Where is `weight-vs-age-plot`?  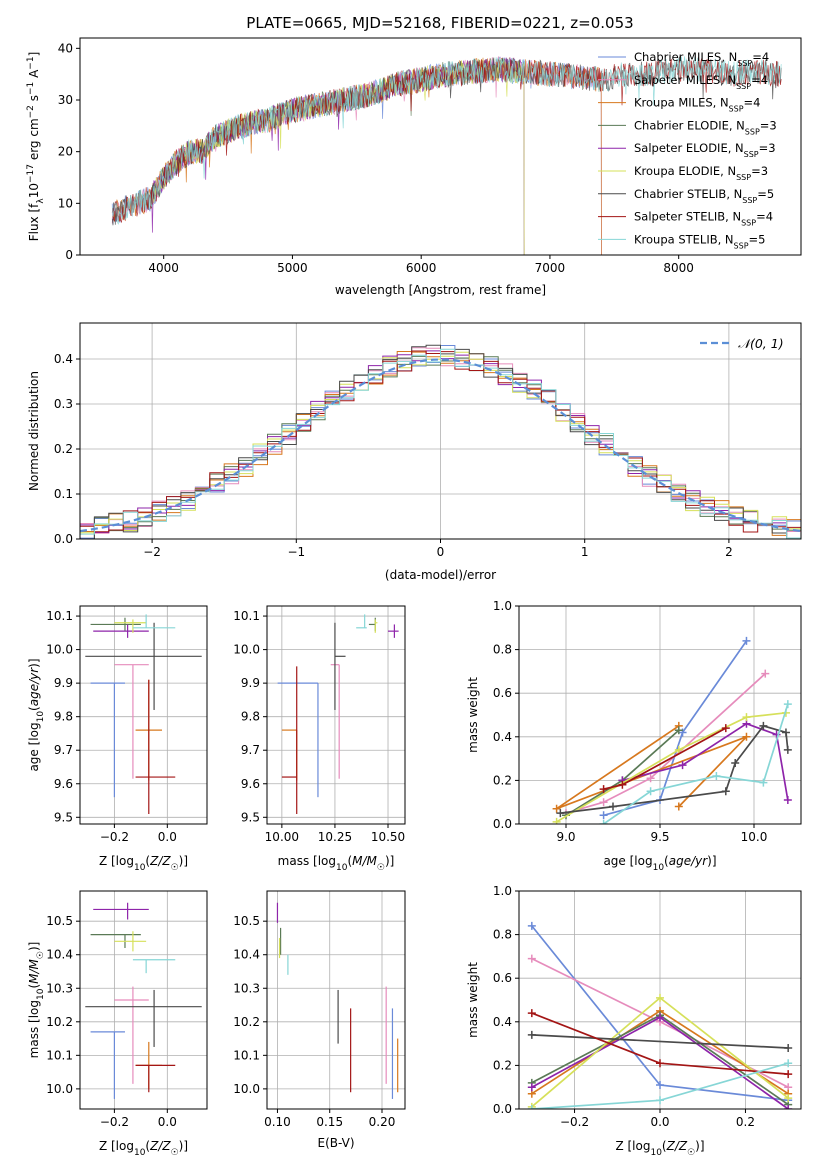
weight-vs-age-plot is located at coordinates (672, 730).